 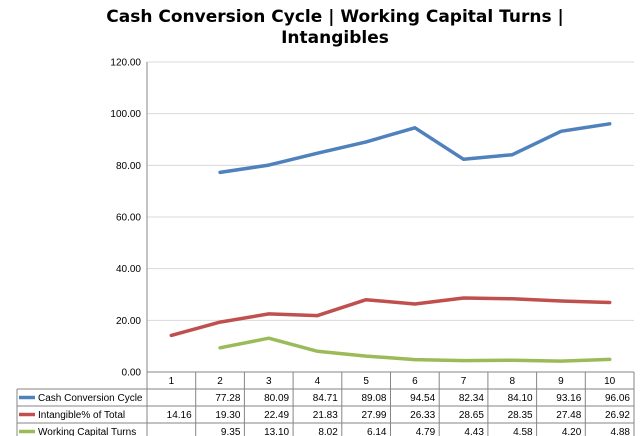 What do you see at coordinates (512, 381) in the screenshot?
I see `x-tick-label: 8` at bounding box center [512, 381].